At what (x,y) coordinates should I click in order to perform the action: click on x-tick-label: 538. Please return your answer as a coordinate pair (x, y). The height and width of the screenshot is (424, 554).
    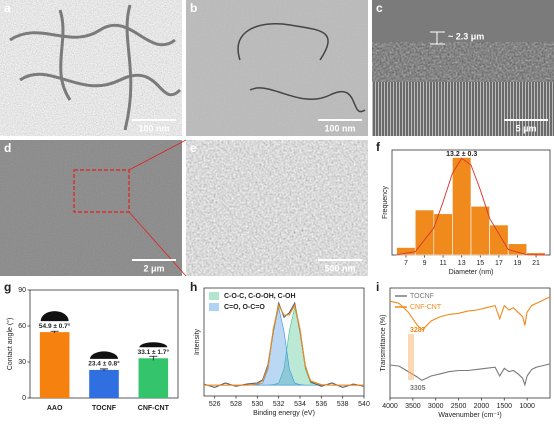
    Looking at the image, I should click on (343, 404).